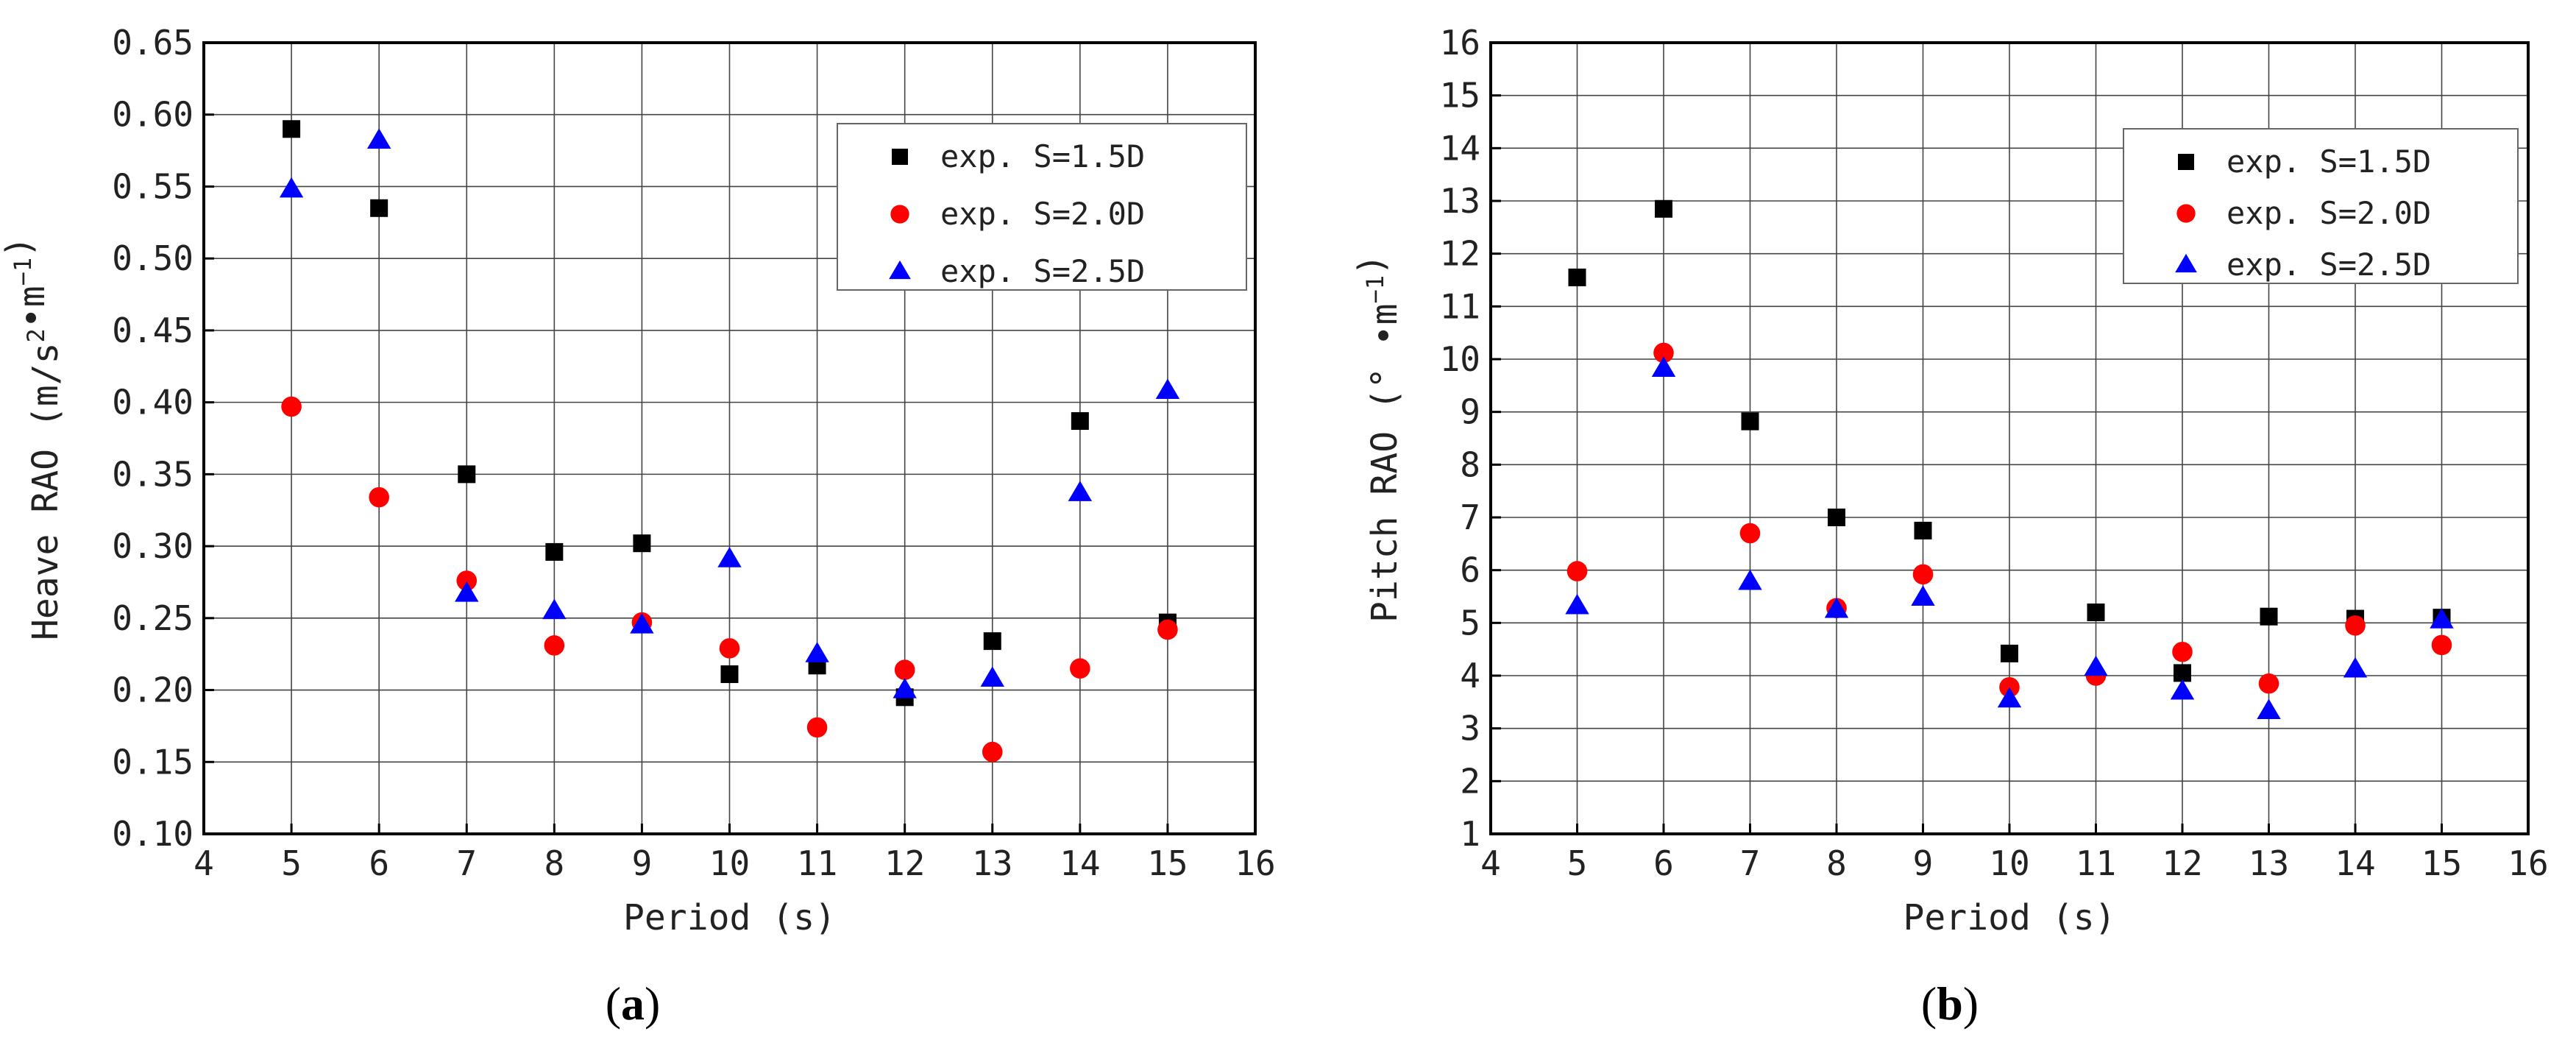  Describe the element at coordinates (153, 834) in the screenshot. I see `y-tick-label: 0.10` at that location.